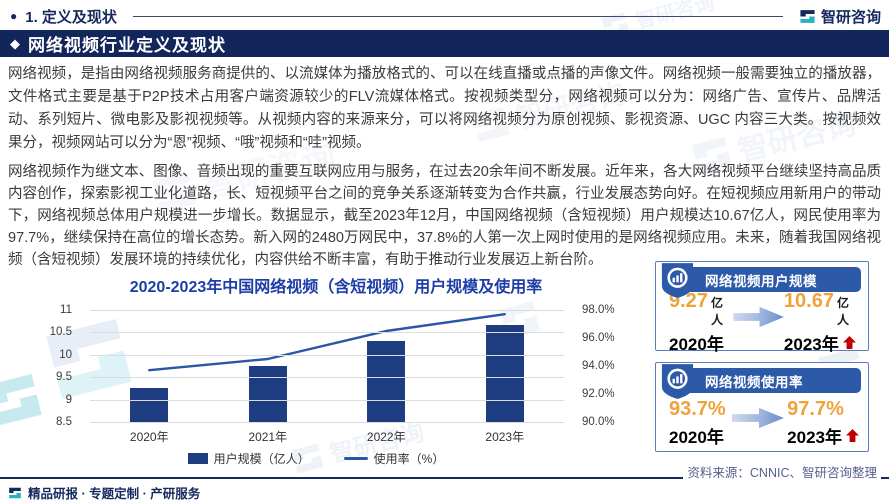 This screenshot has width=889, height=502. Describe the element at coordinates (267, 394) in the screenshot. I see `bar-2021年` at that location.